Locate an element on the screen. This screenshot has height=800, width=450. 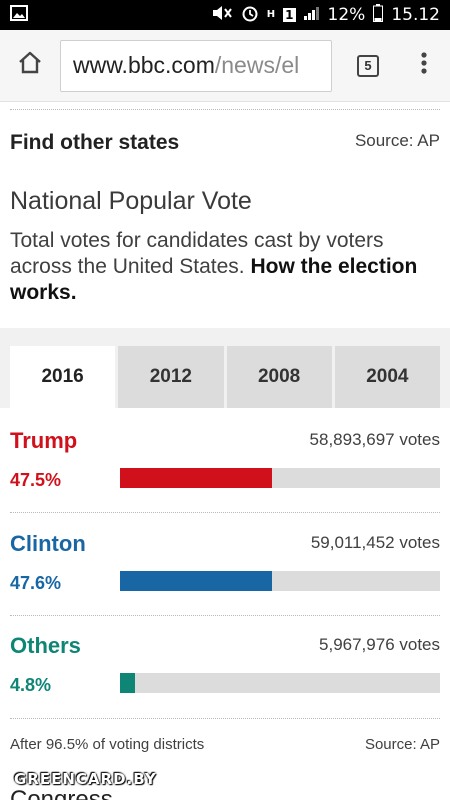
home-button is located at coordinates (30, 66).